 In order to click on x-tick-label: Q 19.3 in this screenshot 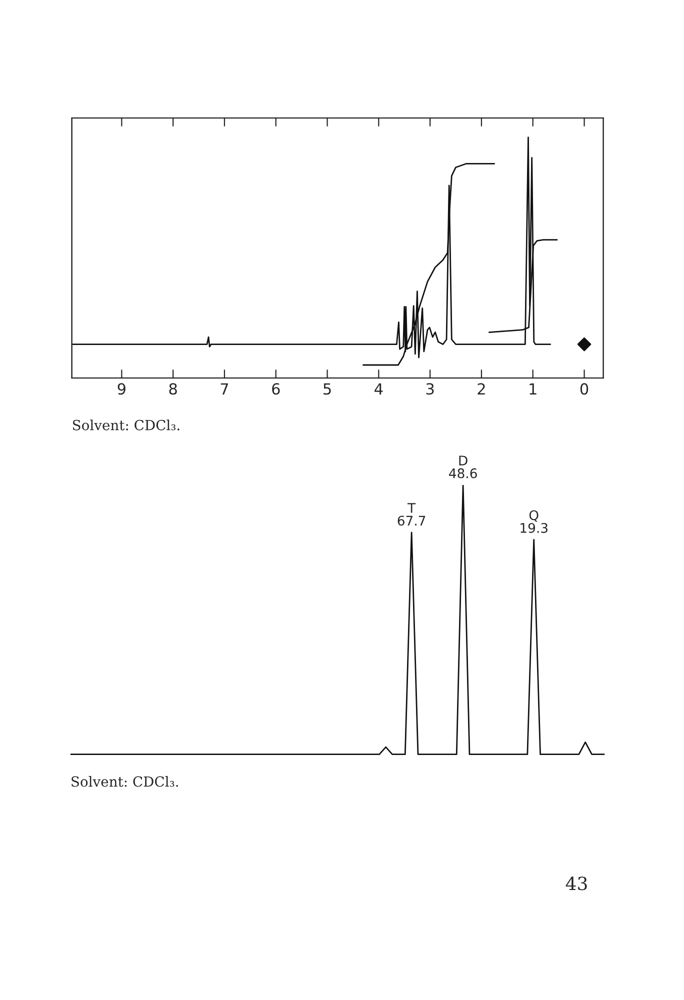, I will do `click(534, 521)`.